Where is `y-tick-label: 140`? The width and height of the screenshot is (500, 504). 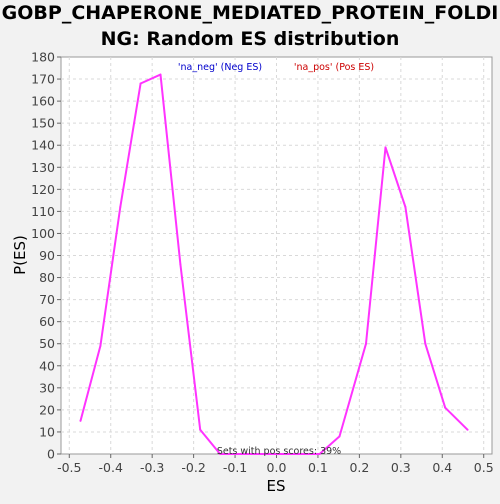 y-tick-label: 140 is located at coordinates (43, 145).